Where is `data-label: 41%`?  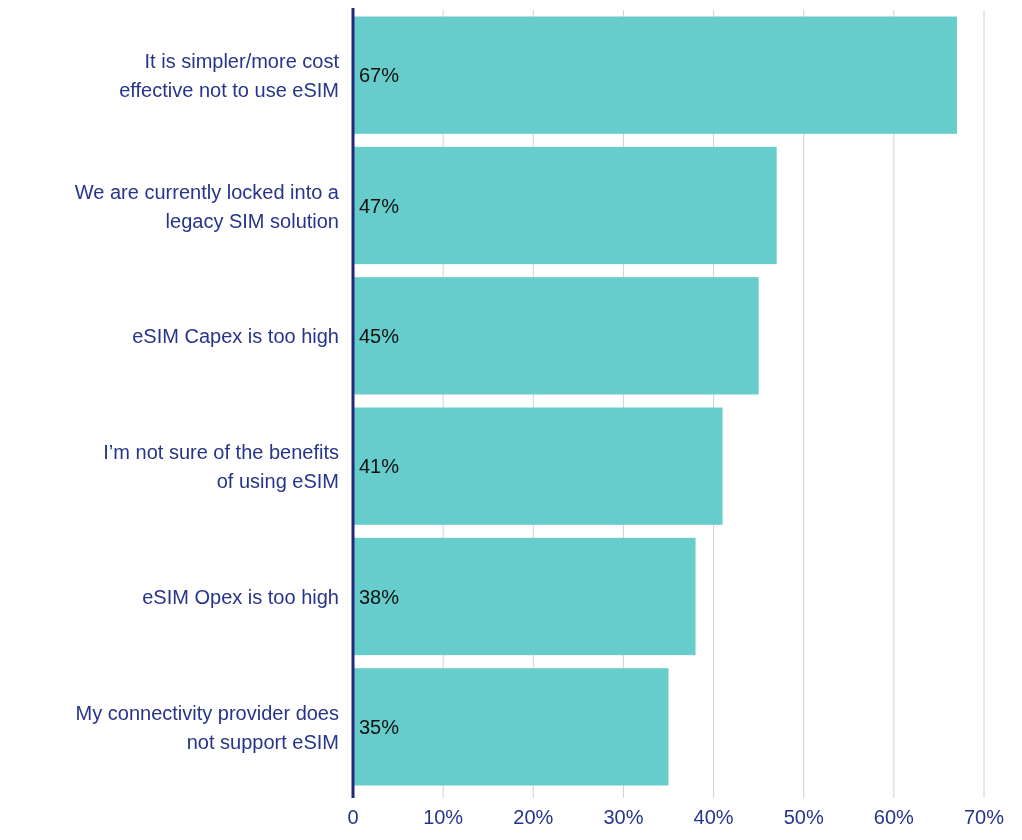 data-label: 41% is located at coordinates (379, 466).